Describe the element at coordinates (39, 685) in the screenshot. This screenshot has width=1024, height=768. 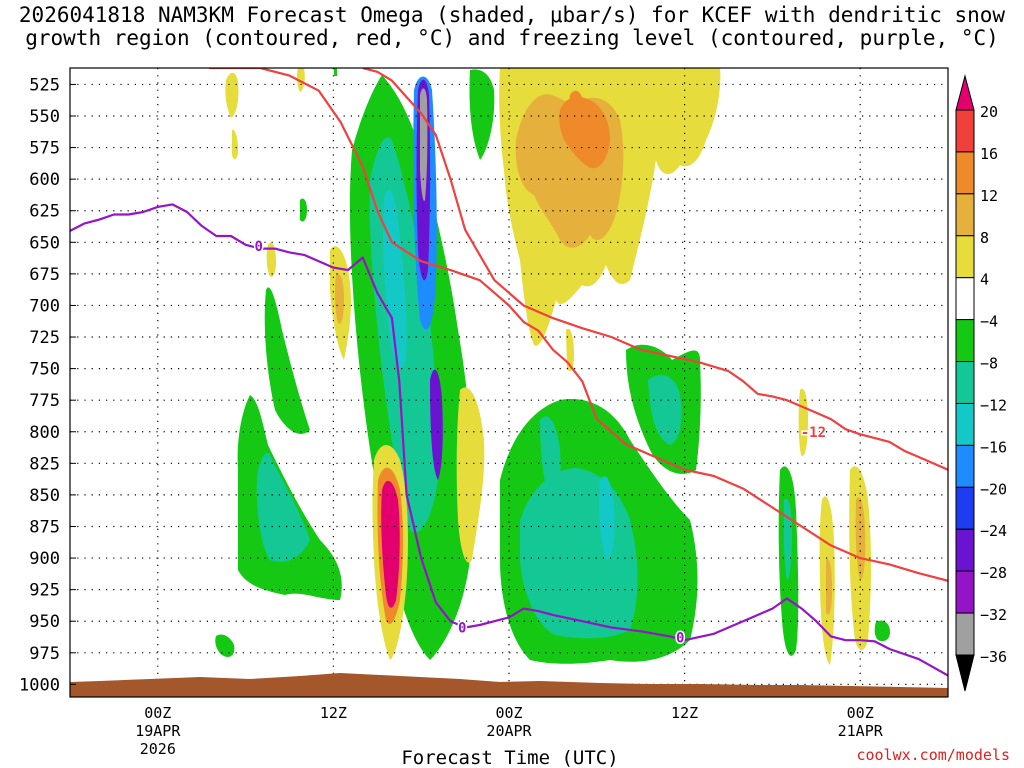
I see `y-tick-label: 1000` at that location.